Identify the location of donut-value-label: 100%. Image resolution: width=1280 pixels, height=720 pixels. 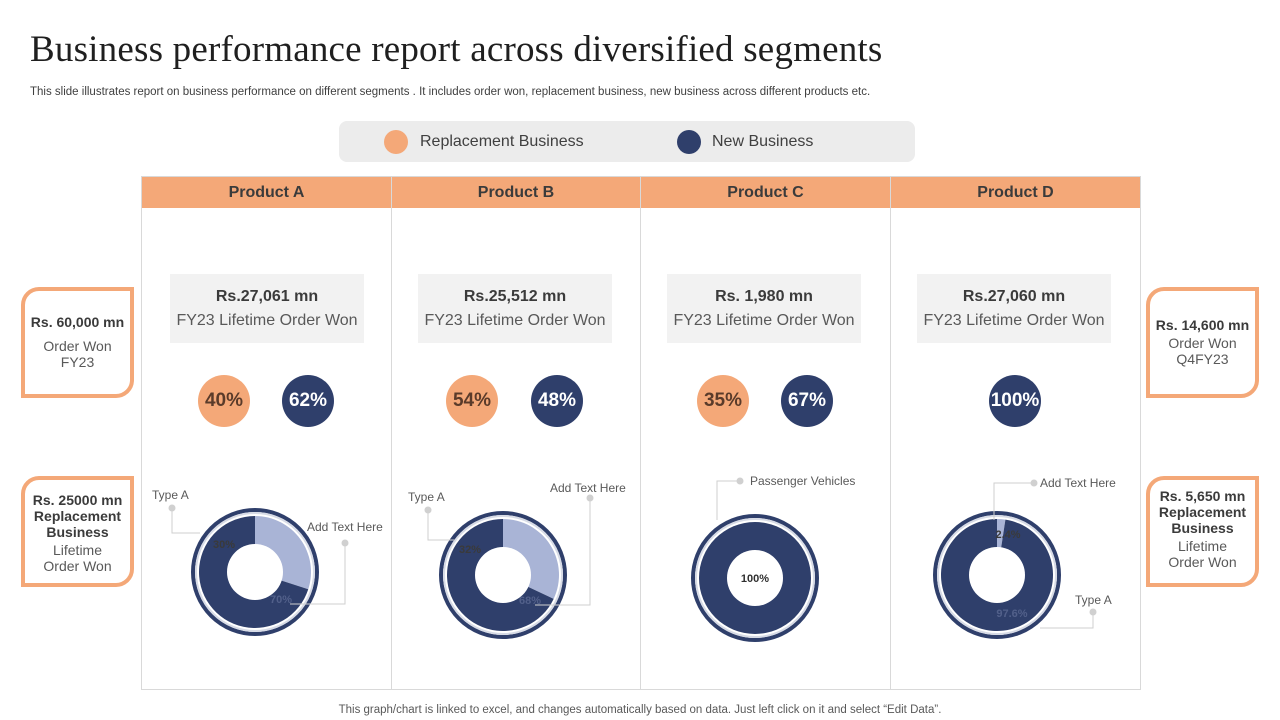
(755, 579).